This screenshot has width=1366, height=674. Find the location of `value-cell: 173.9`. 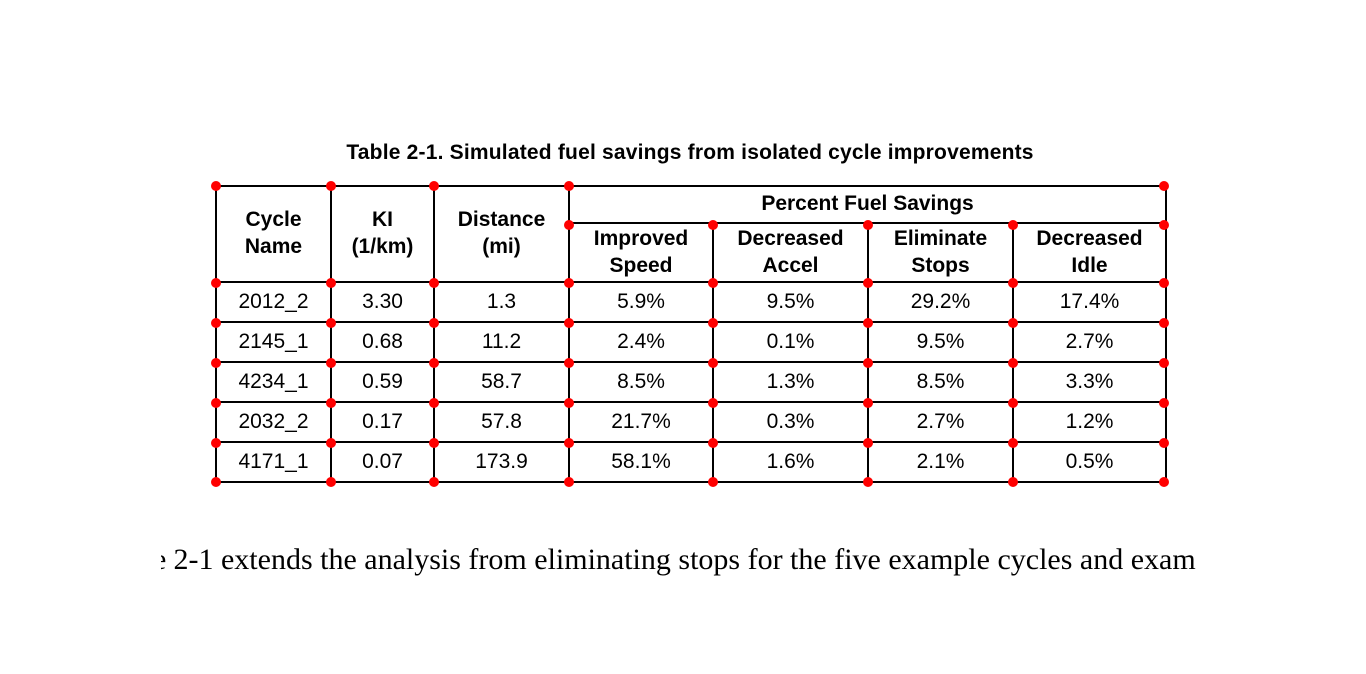

value-cell: 173.9 is located at coordinates (501, 462).